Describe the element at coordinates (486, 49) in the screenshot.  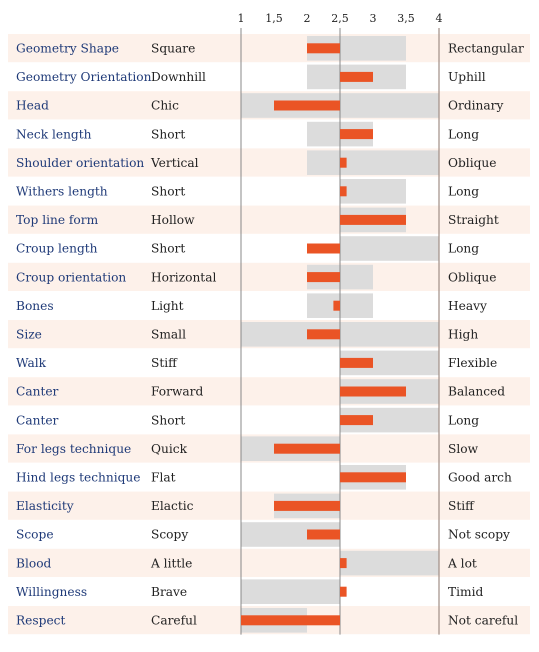
I see `high-label: Rectangular` at that location.